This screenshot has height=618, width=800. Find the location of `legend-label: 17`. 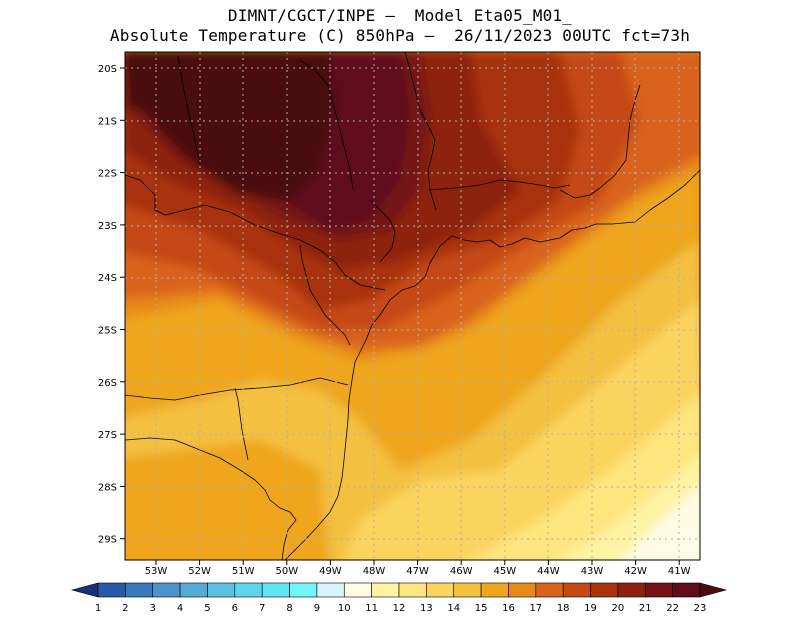

legend-label: 17 is located at coordinates (535, 608).